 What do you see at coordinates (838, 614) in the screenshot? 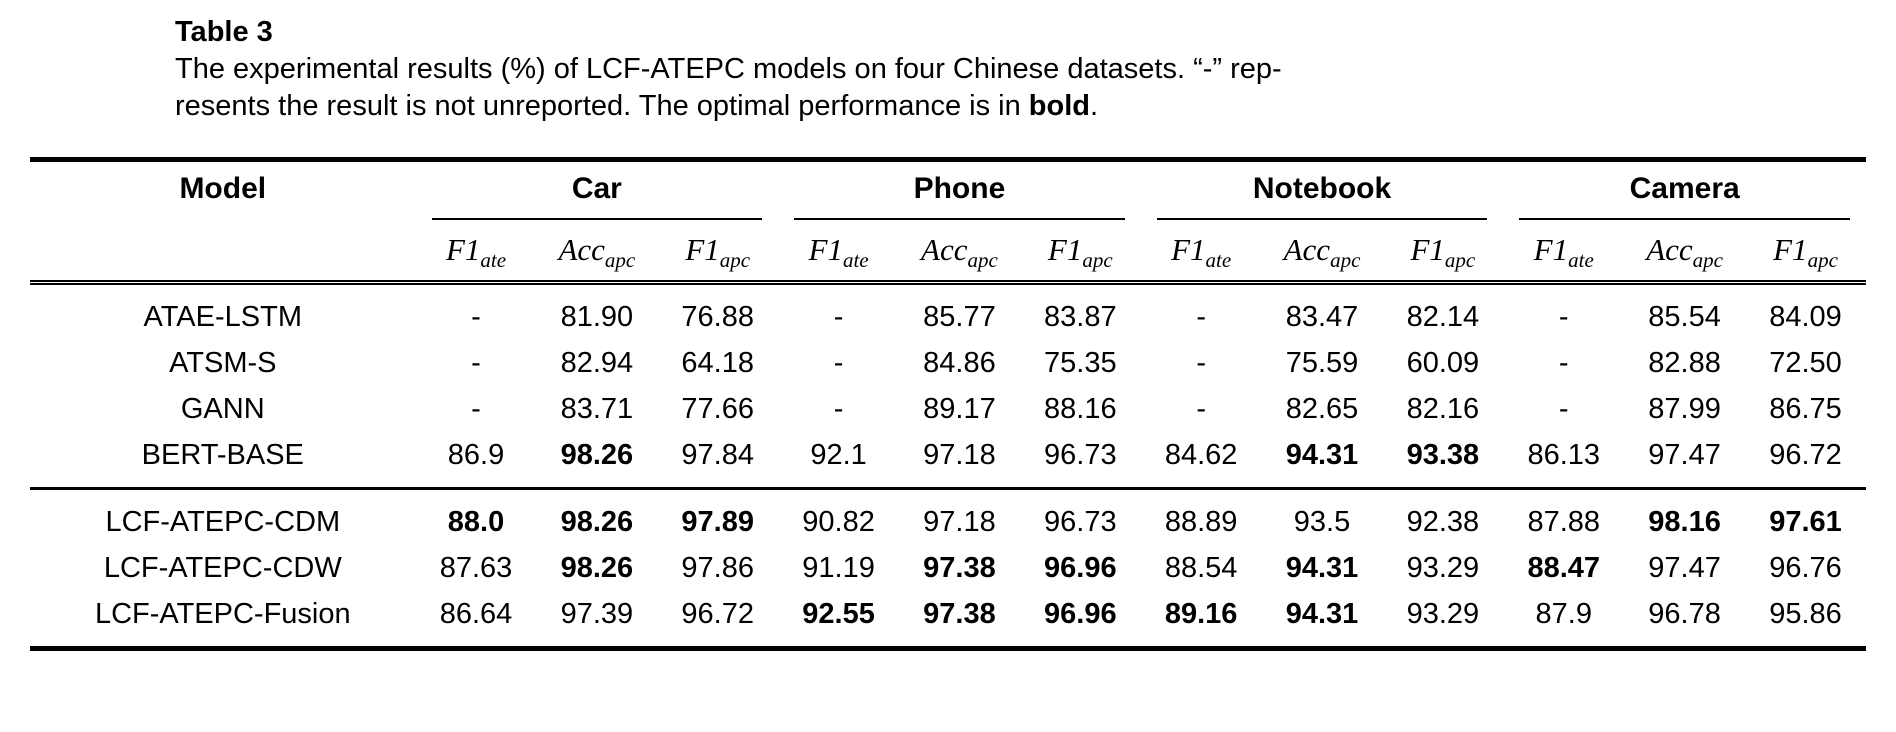
I see `value-cell: 92.55` at bounding box center [838, 614].